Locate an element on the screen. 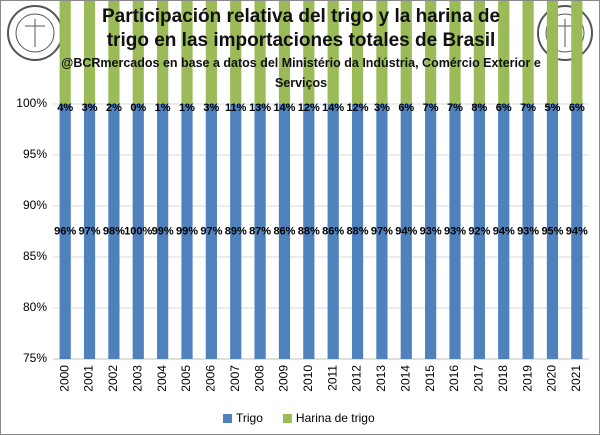 The width and height of the screenshot is (600, 435). y-tick-label: 75% is located at coordinates (35, 358).